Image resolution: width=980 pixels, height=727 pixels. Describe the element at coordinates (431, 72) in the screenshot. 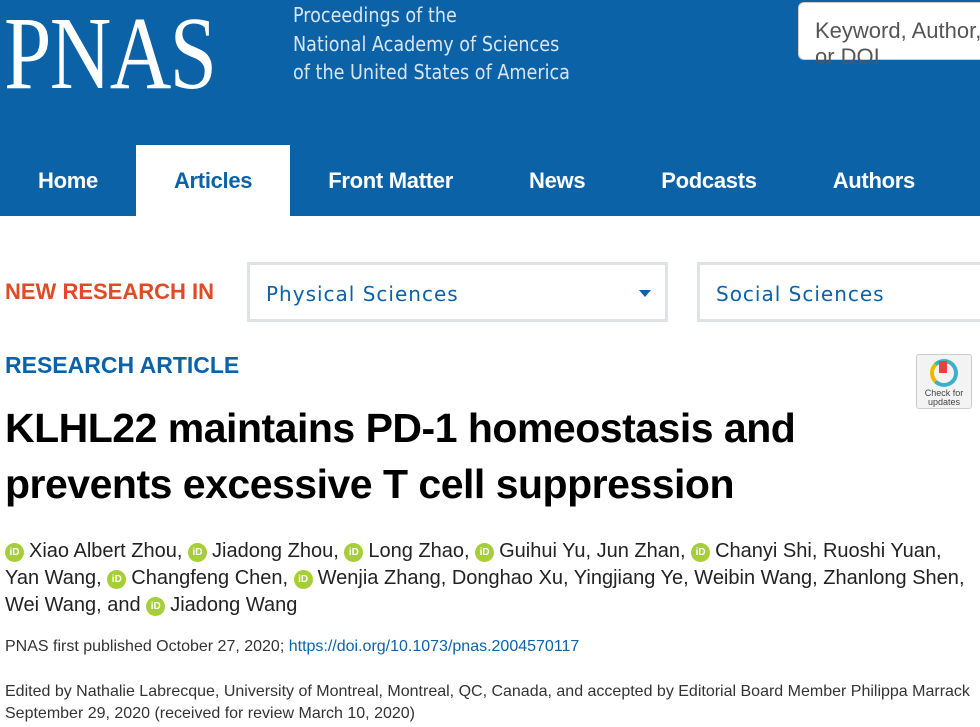

I see `tagline-line: of the United States of America` at that location.